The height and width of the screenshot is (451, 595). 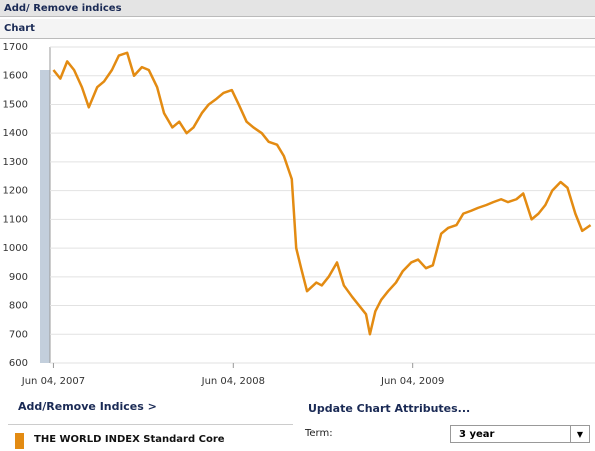 What do you see at coordinates (18, 363) in the screenshot?
I see `y-tick-label: 600` at bounding box center [18, 363].